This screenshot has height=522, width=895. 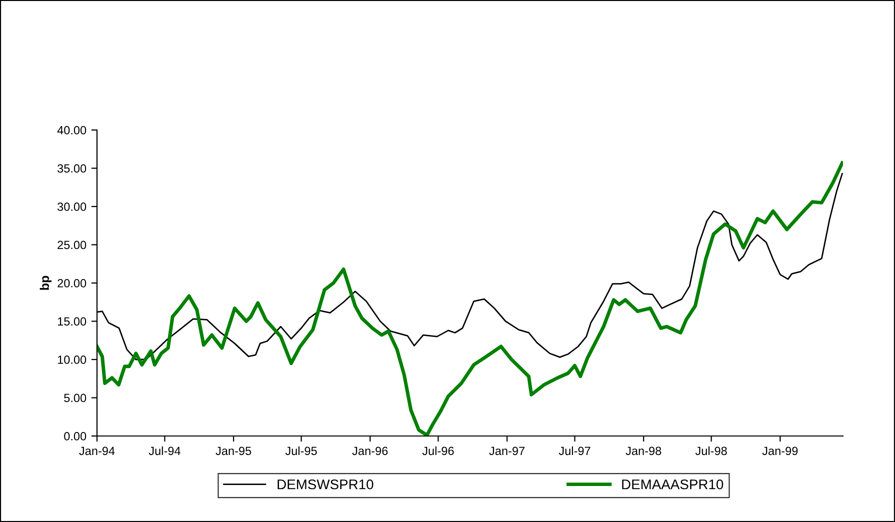 I want to click on y-axis-title: bp, so click(x=46, y=283).